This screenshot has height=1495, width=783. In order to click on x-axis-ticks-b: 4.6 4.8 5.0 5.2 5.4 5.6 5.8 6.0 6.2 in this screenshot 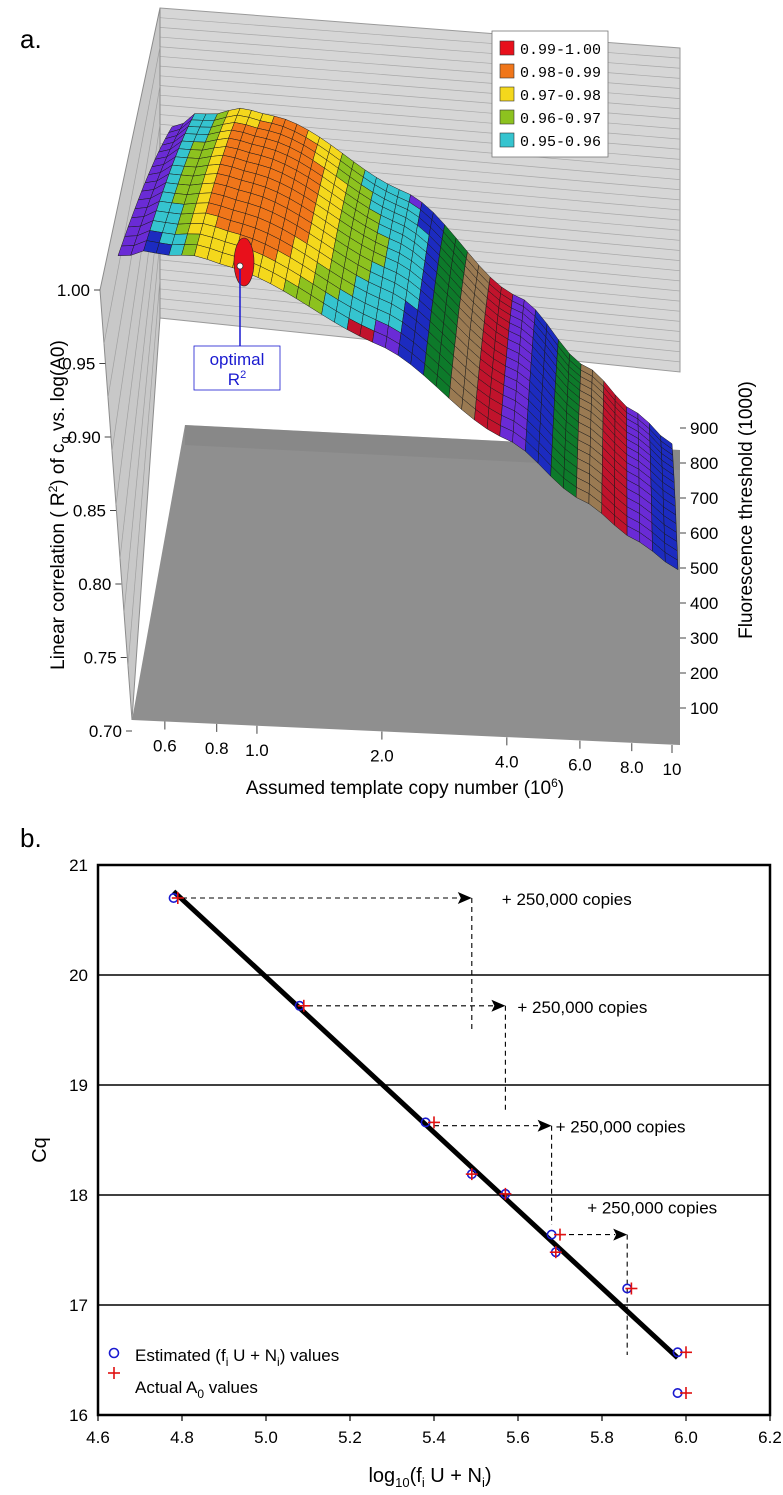, I will do `click(434, 1431)`.